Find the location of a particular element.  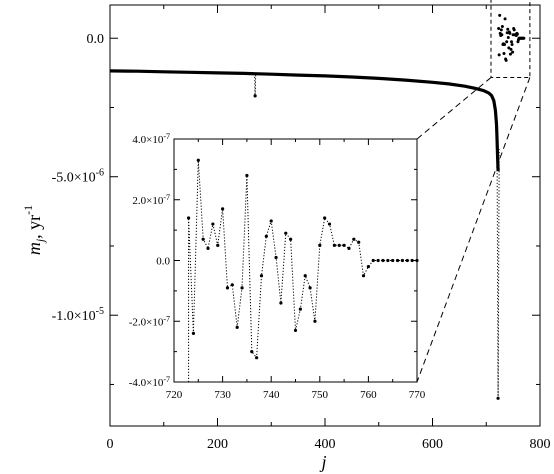

x-tick-label: 600 is located at coordinates (432, 444).